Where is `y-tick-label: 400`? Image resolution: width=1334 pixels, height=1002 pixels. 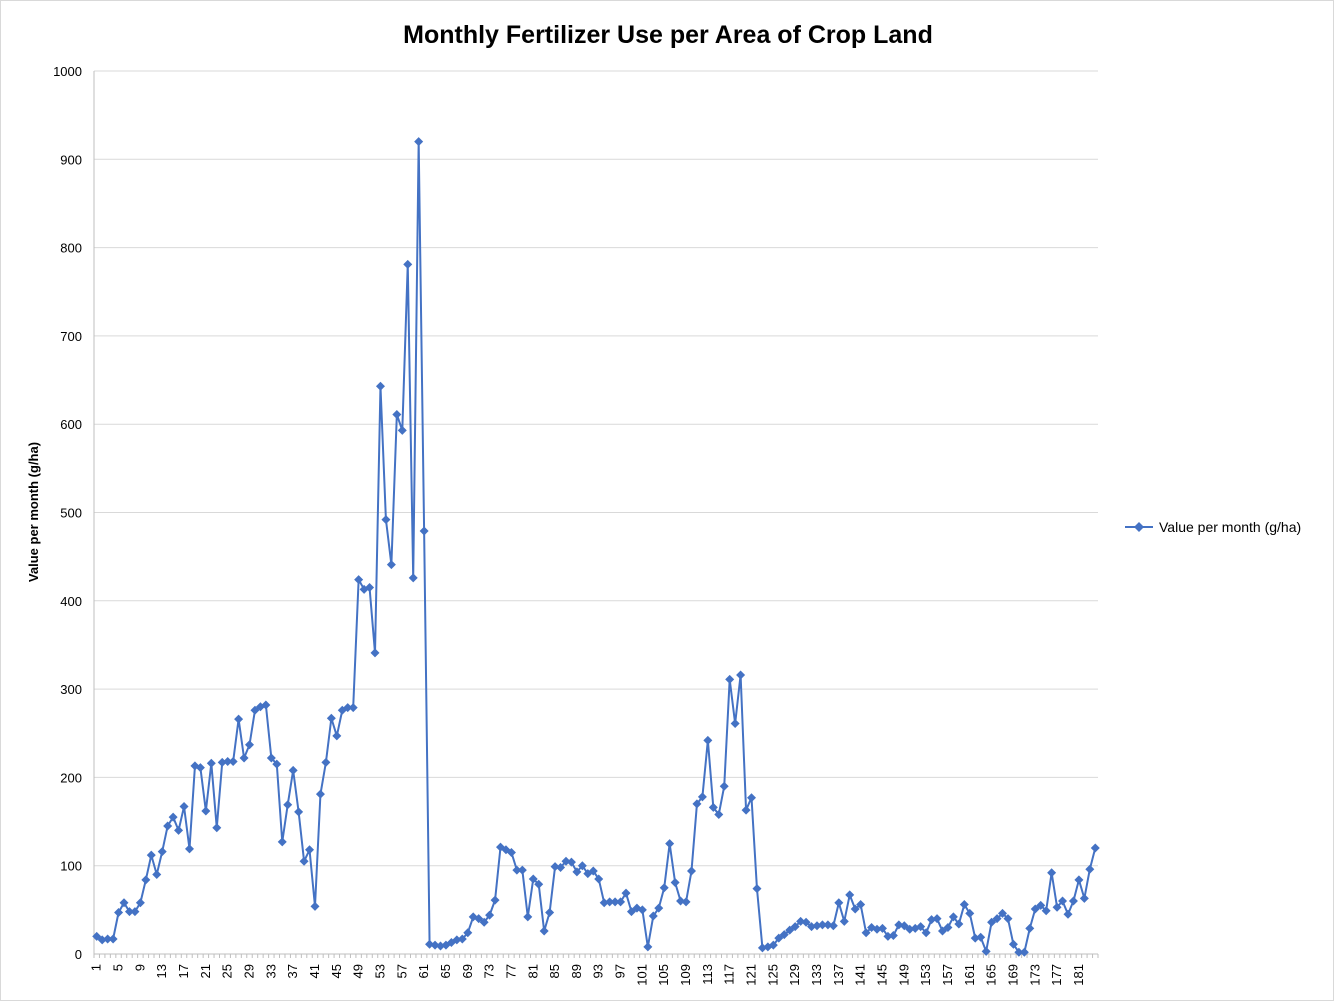 y-tick-label: 400 is located at coordinates (71, 601).